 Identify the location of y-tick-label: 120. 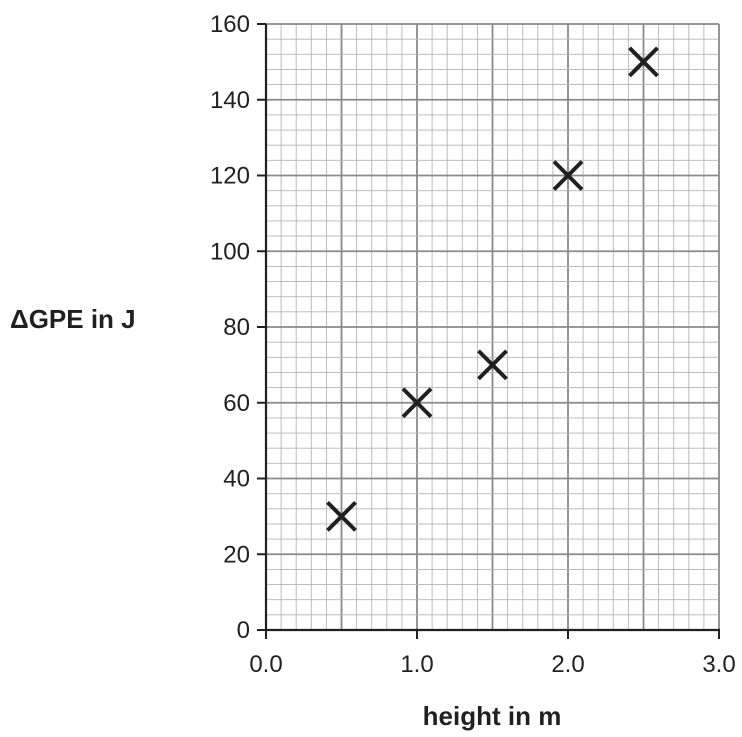
(230, 176).